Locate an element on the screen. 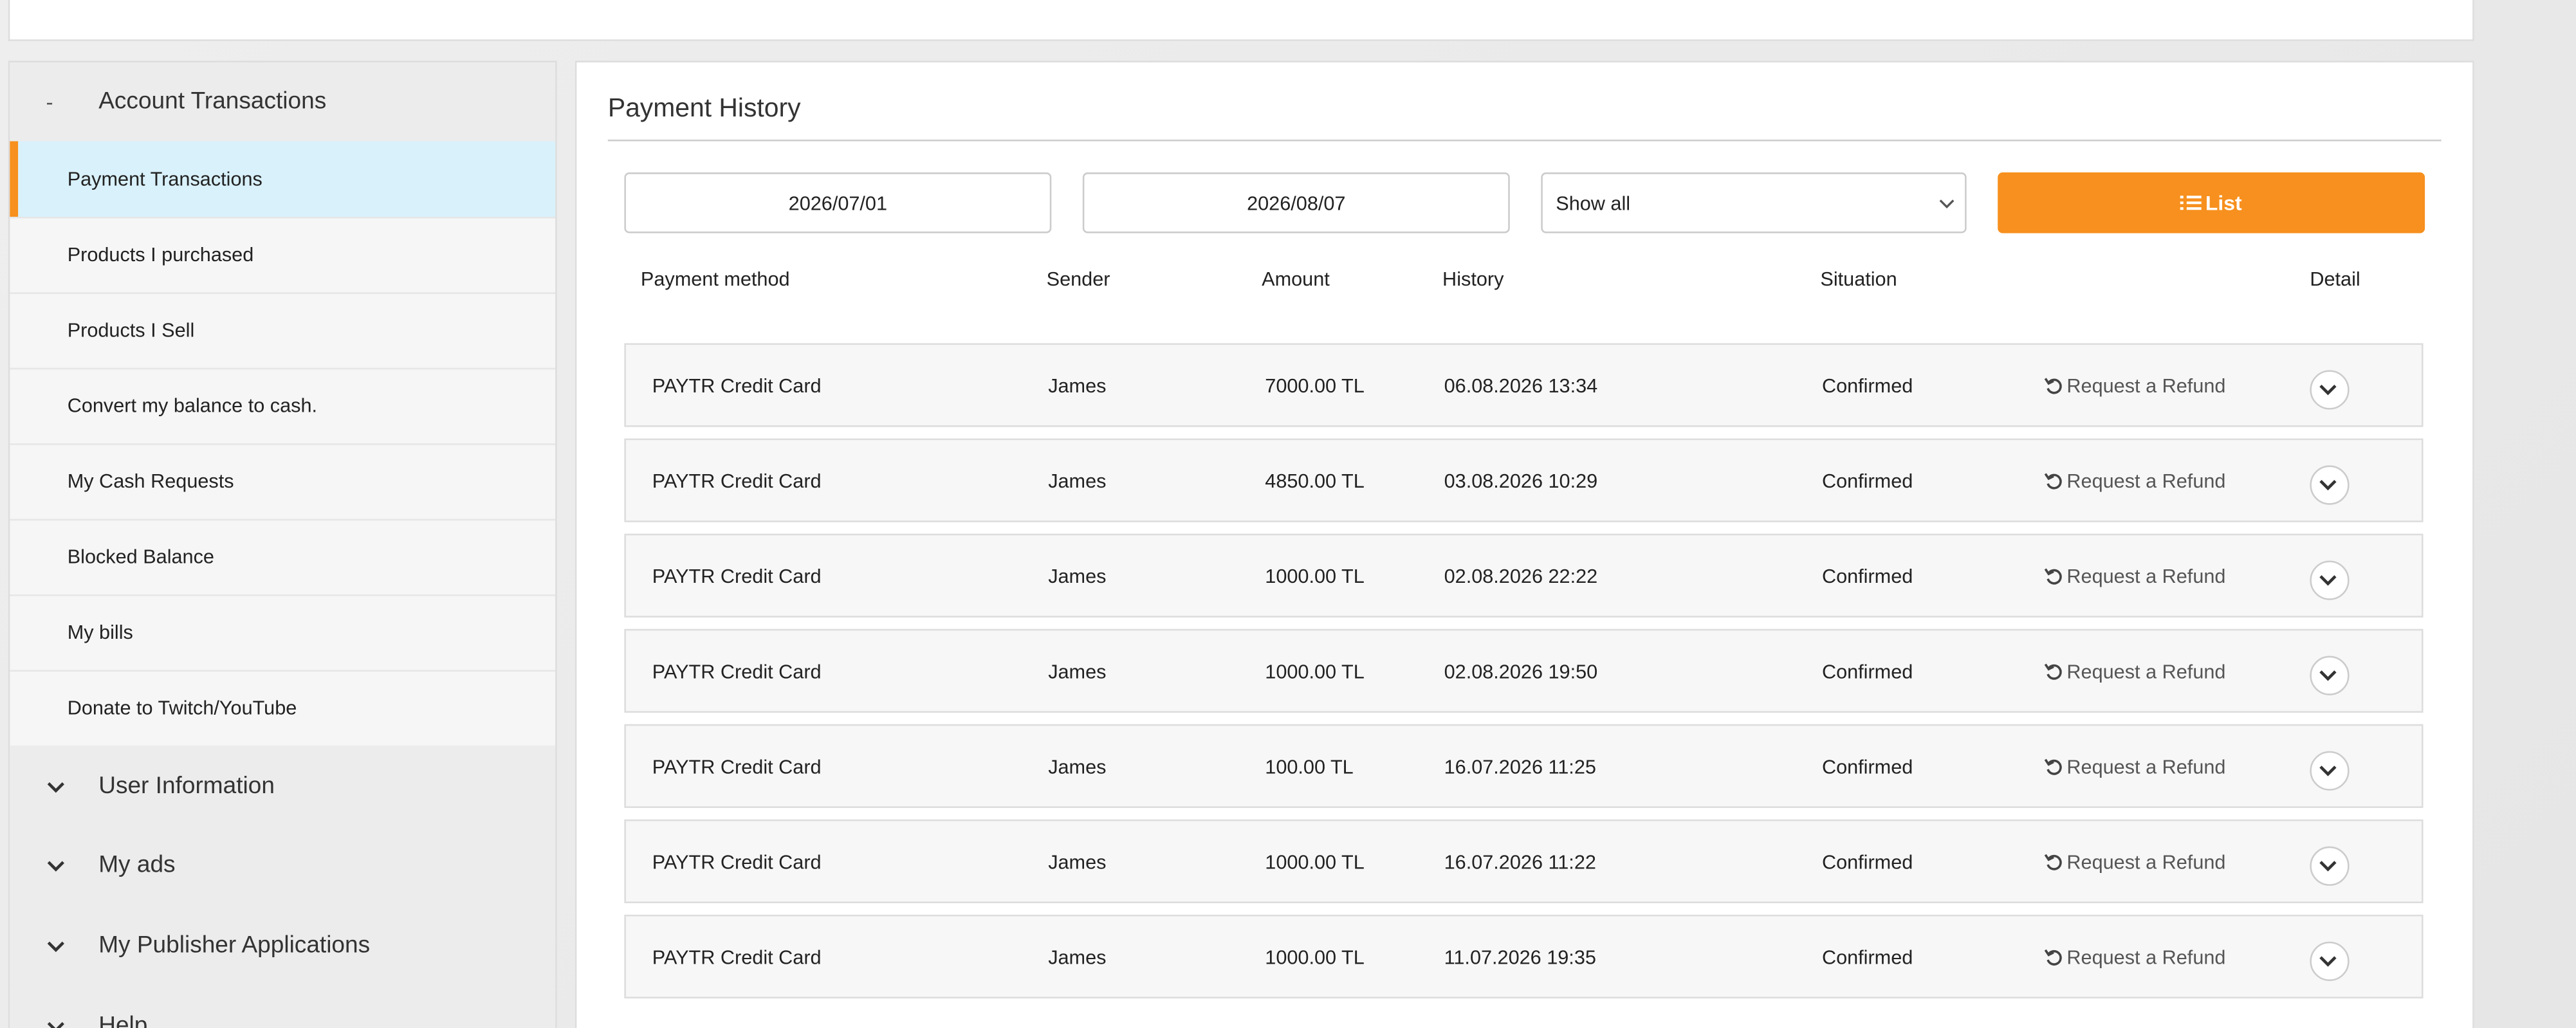  menu-item: My bills is located at coordinates (283, 633).